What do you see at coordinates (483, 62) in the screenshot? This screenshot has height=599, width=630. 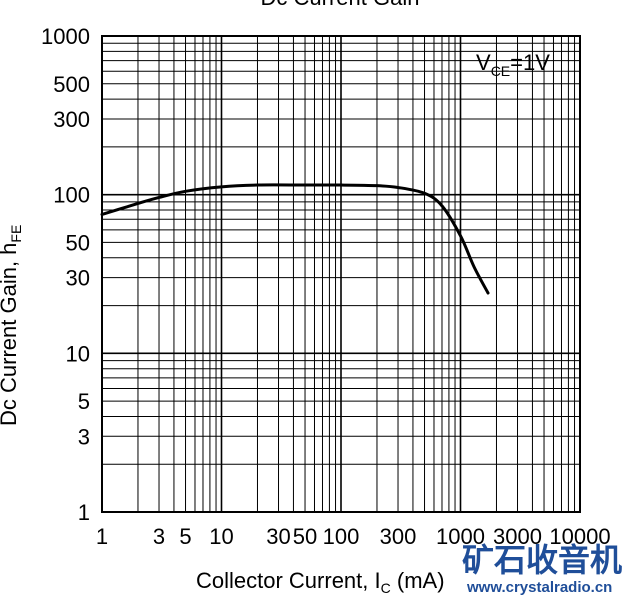 I see `vce-annotation-main: V` at bounding box center [483, 62].